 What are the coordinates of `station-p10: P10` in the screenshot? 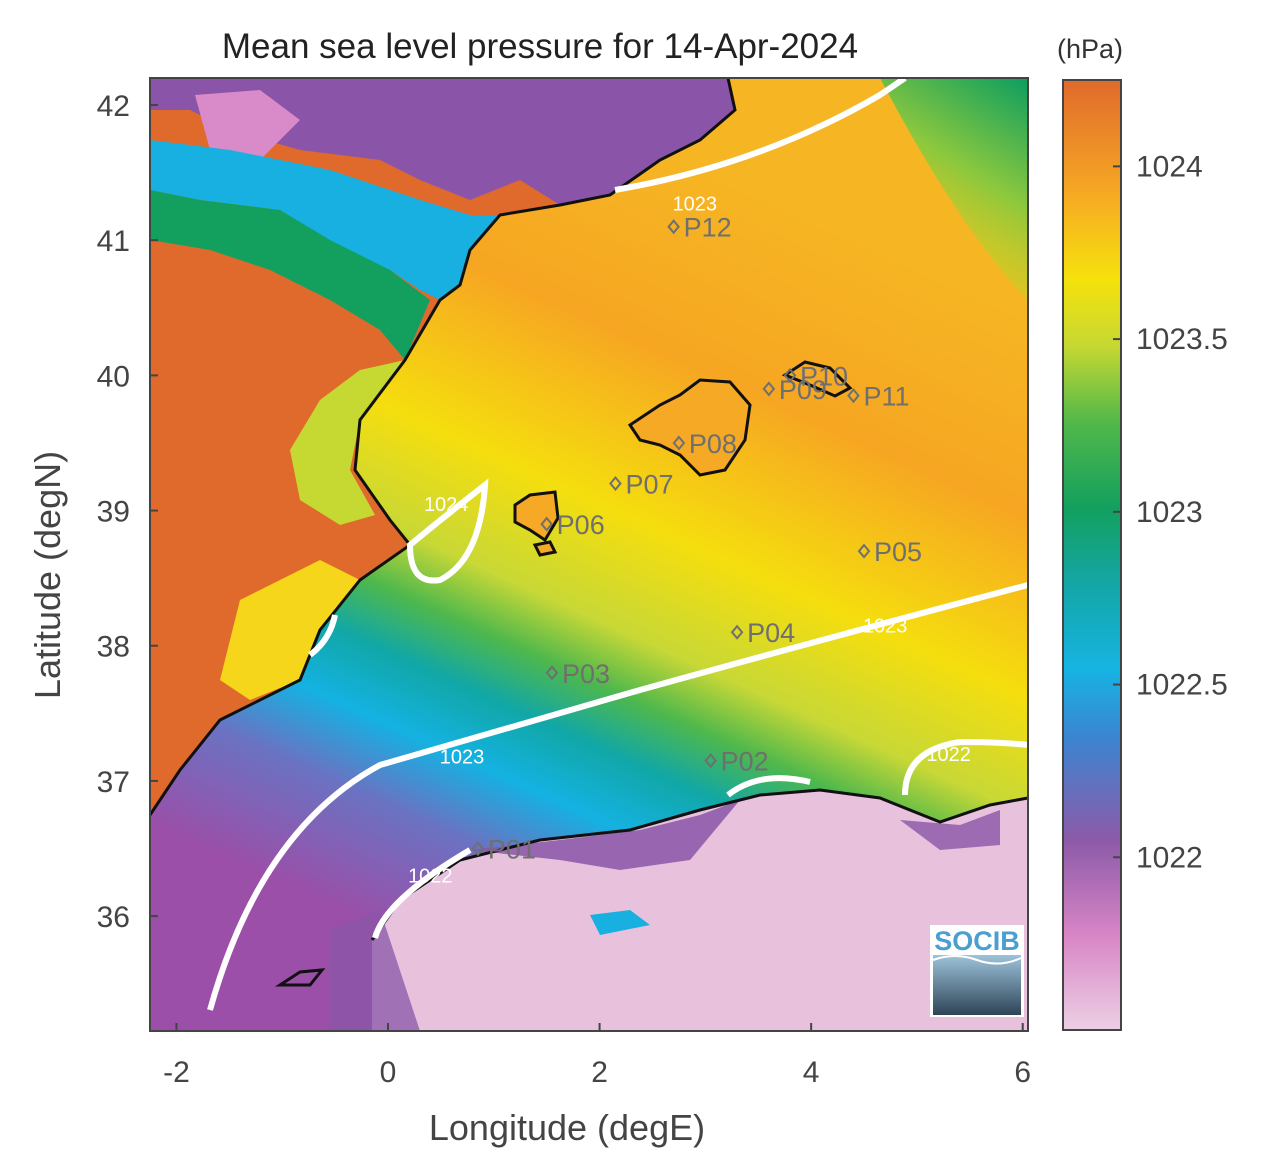 It's located at (815, 376).